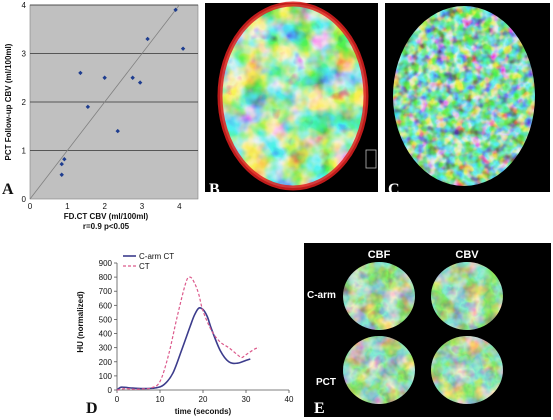 The height and width of the screenshot is (420, 553). What do you see at coordinates (106, 376) in the screenshot?
I see `line-y-tick-label: 100` at bounding box center [106, 376].